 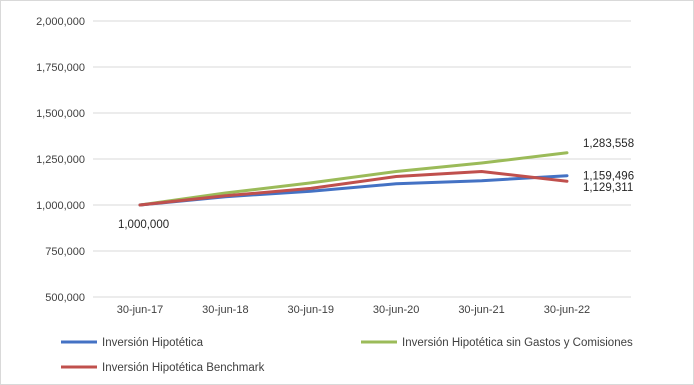 I want to click on legend-label: Inversión Hipotética Benchmark, so click(x=183, y=368).